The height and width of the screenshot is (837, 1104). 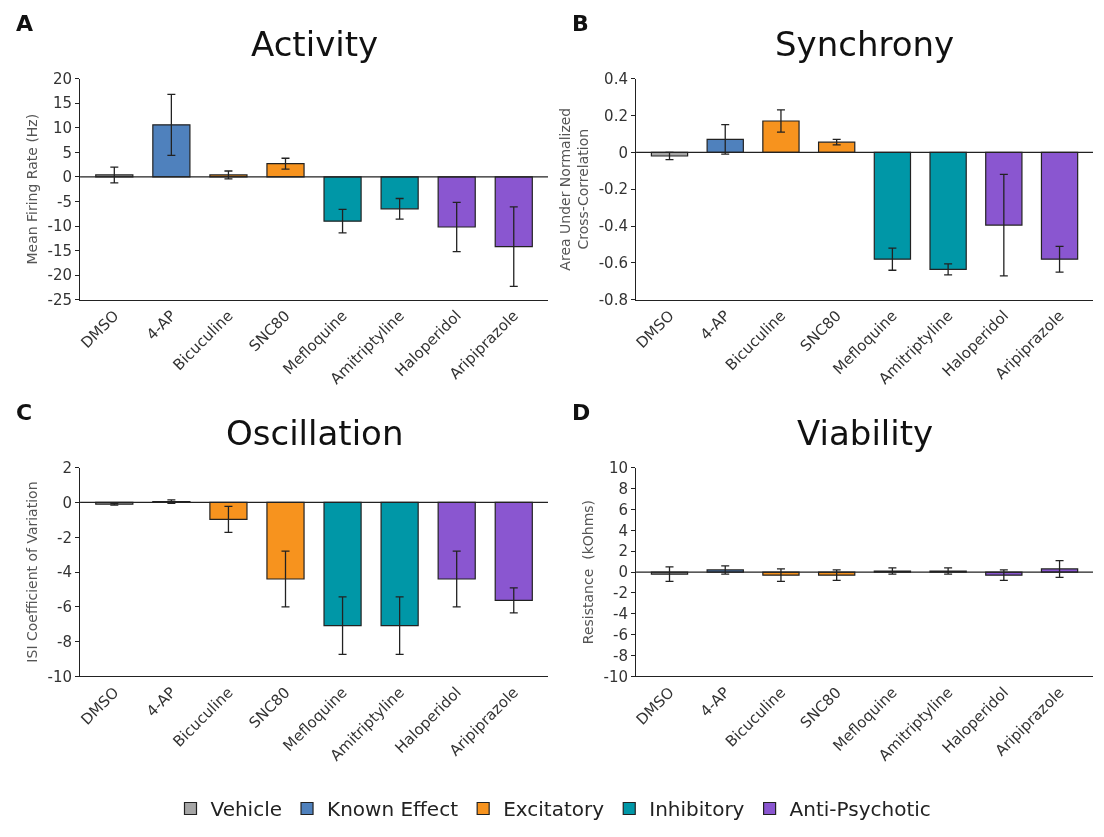 I want to click on legend-label: Vehicle, so click(x=246, y=809).